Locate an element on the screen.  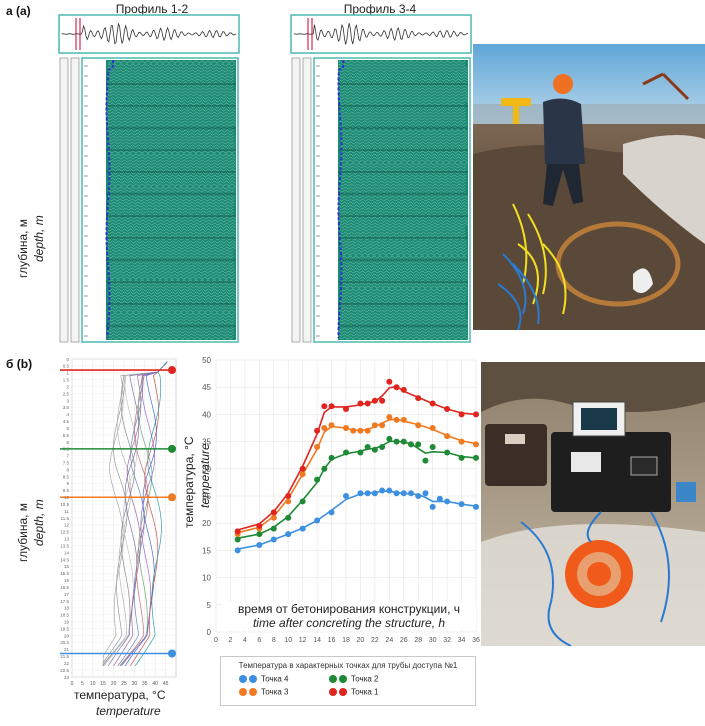
legend-label: Точка 4 is located at coordinates (275, 679).